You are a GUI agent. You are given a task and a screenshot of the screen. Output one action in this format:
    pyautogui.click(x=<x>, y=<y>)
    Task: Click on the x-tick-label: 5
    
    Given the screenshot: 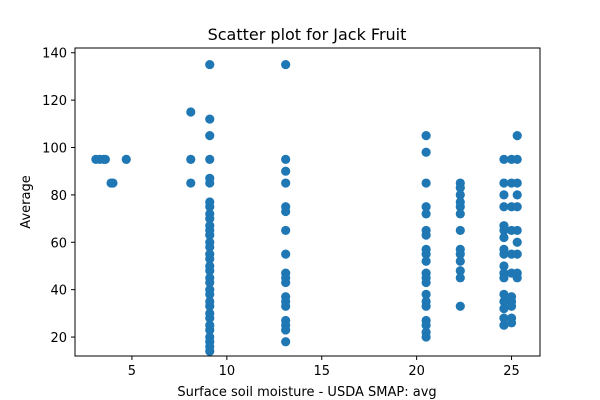 What is the action you would take?
    pyautogui.click(x=132, y=371)
    